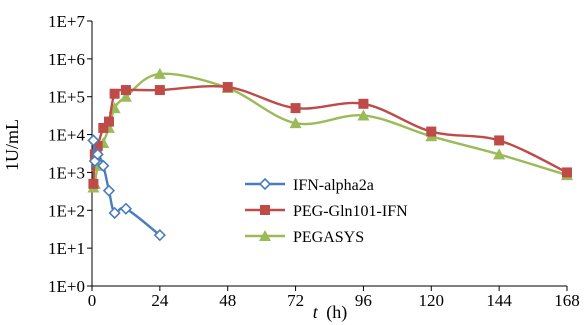 This screenshot has height=325, width=586. I want to click on x-tick-label: 120, so click(432, 300).